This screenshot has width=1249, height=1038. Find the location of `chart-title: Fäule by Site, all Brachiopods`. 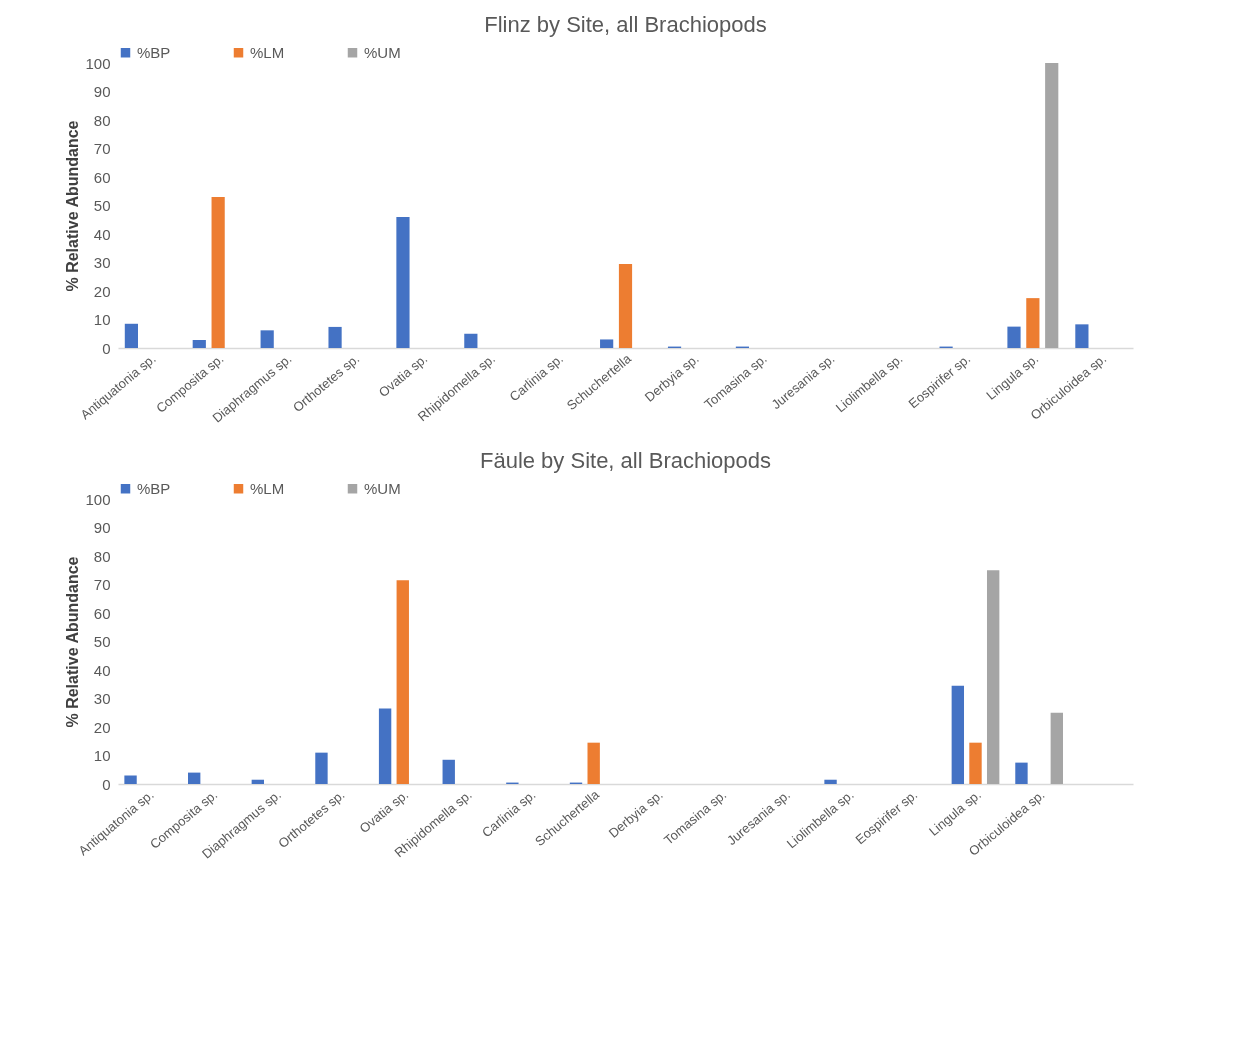

chart-title: Fäule by Site, all Brachiopods is located at coordinates (625, 460).